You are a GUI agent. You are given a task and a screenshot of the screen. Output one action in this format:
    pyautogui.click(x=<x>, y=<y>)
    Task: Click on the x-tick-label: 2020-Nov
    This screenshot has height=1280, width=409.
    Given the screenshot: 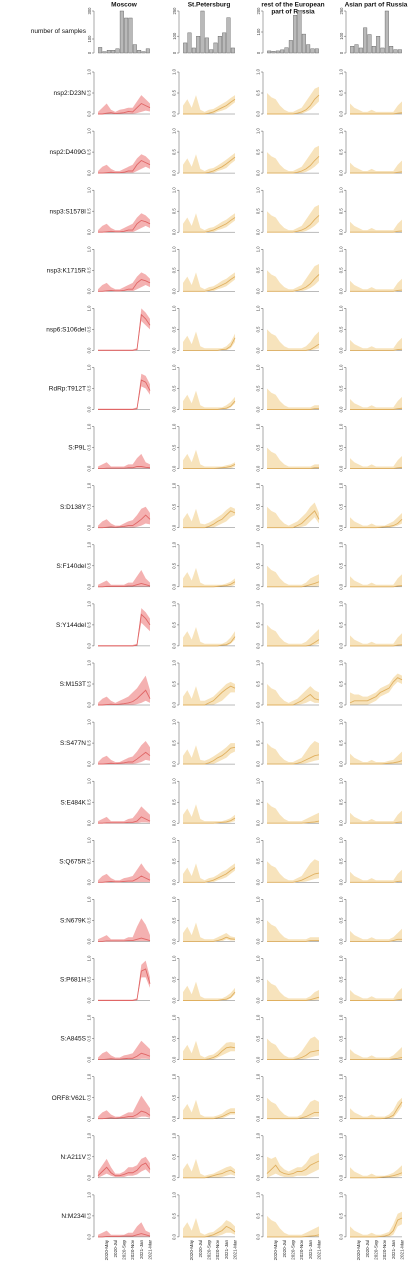 What is the action you would take?
    pyautogui.click(x=217, y=1249)
    